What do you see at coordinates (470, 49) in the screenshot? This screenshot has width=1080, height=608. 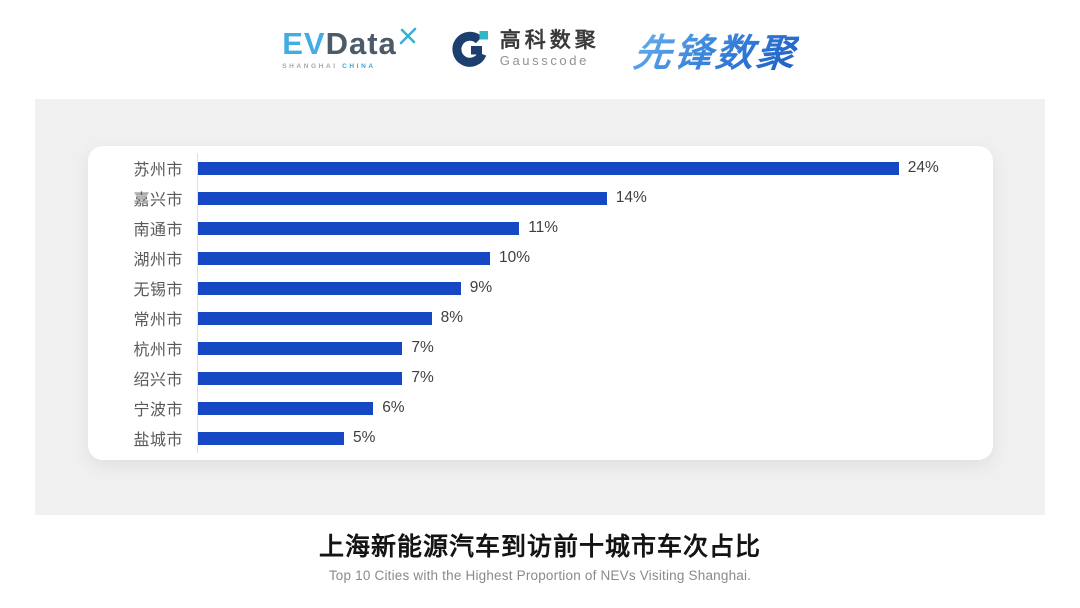 I see `gausscode-g-icon` at bounding box center [470, 49].